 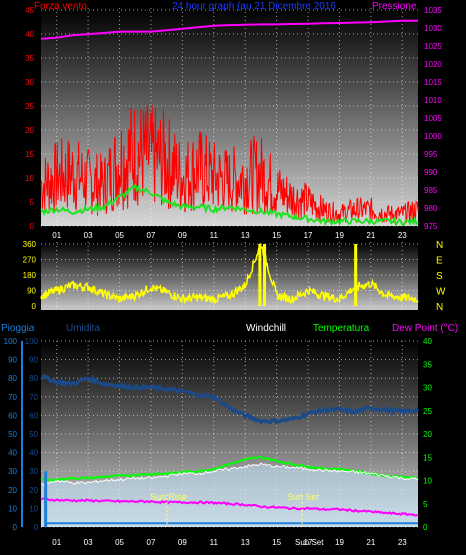 What do you see at coordinates (29, 58) in the screenshot?
I see `y-tick-label: 35` at bounding box center [29, 58].